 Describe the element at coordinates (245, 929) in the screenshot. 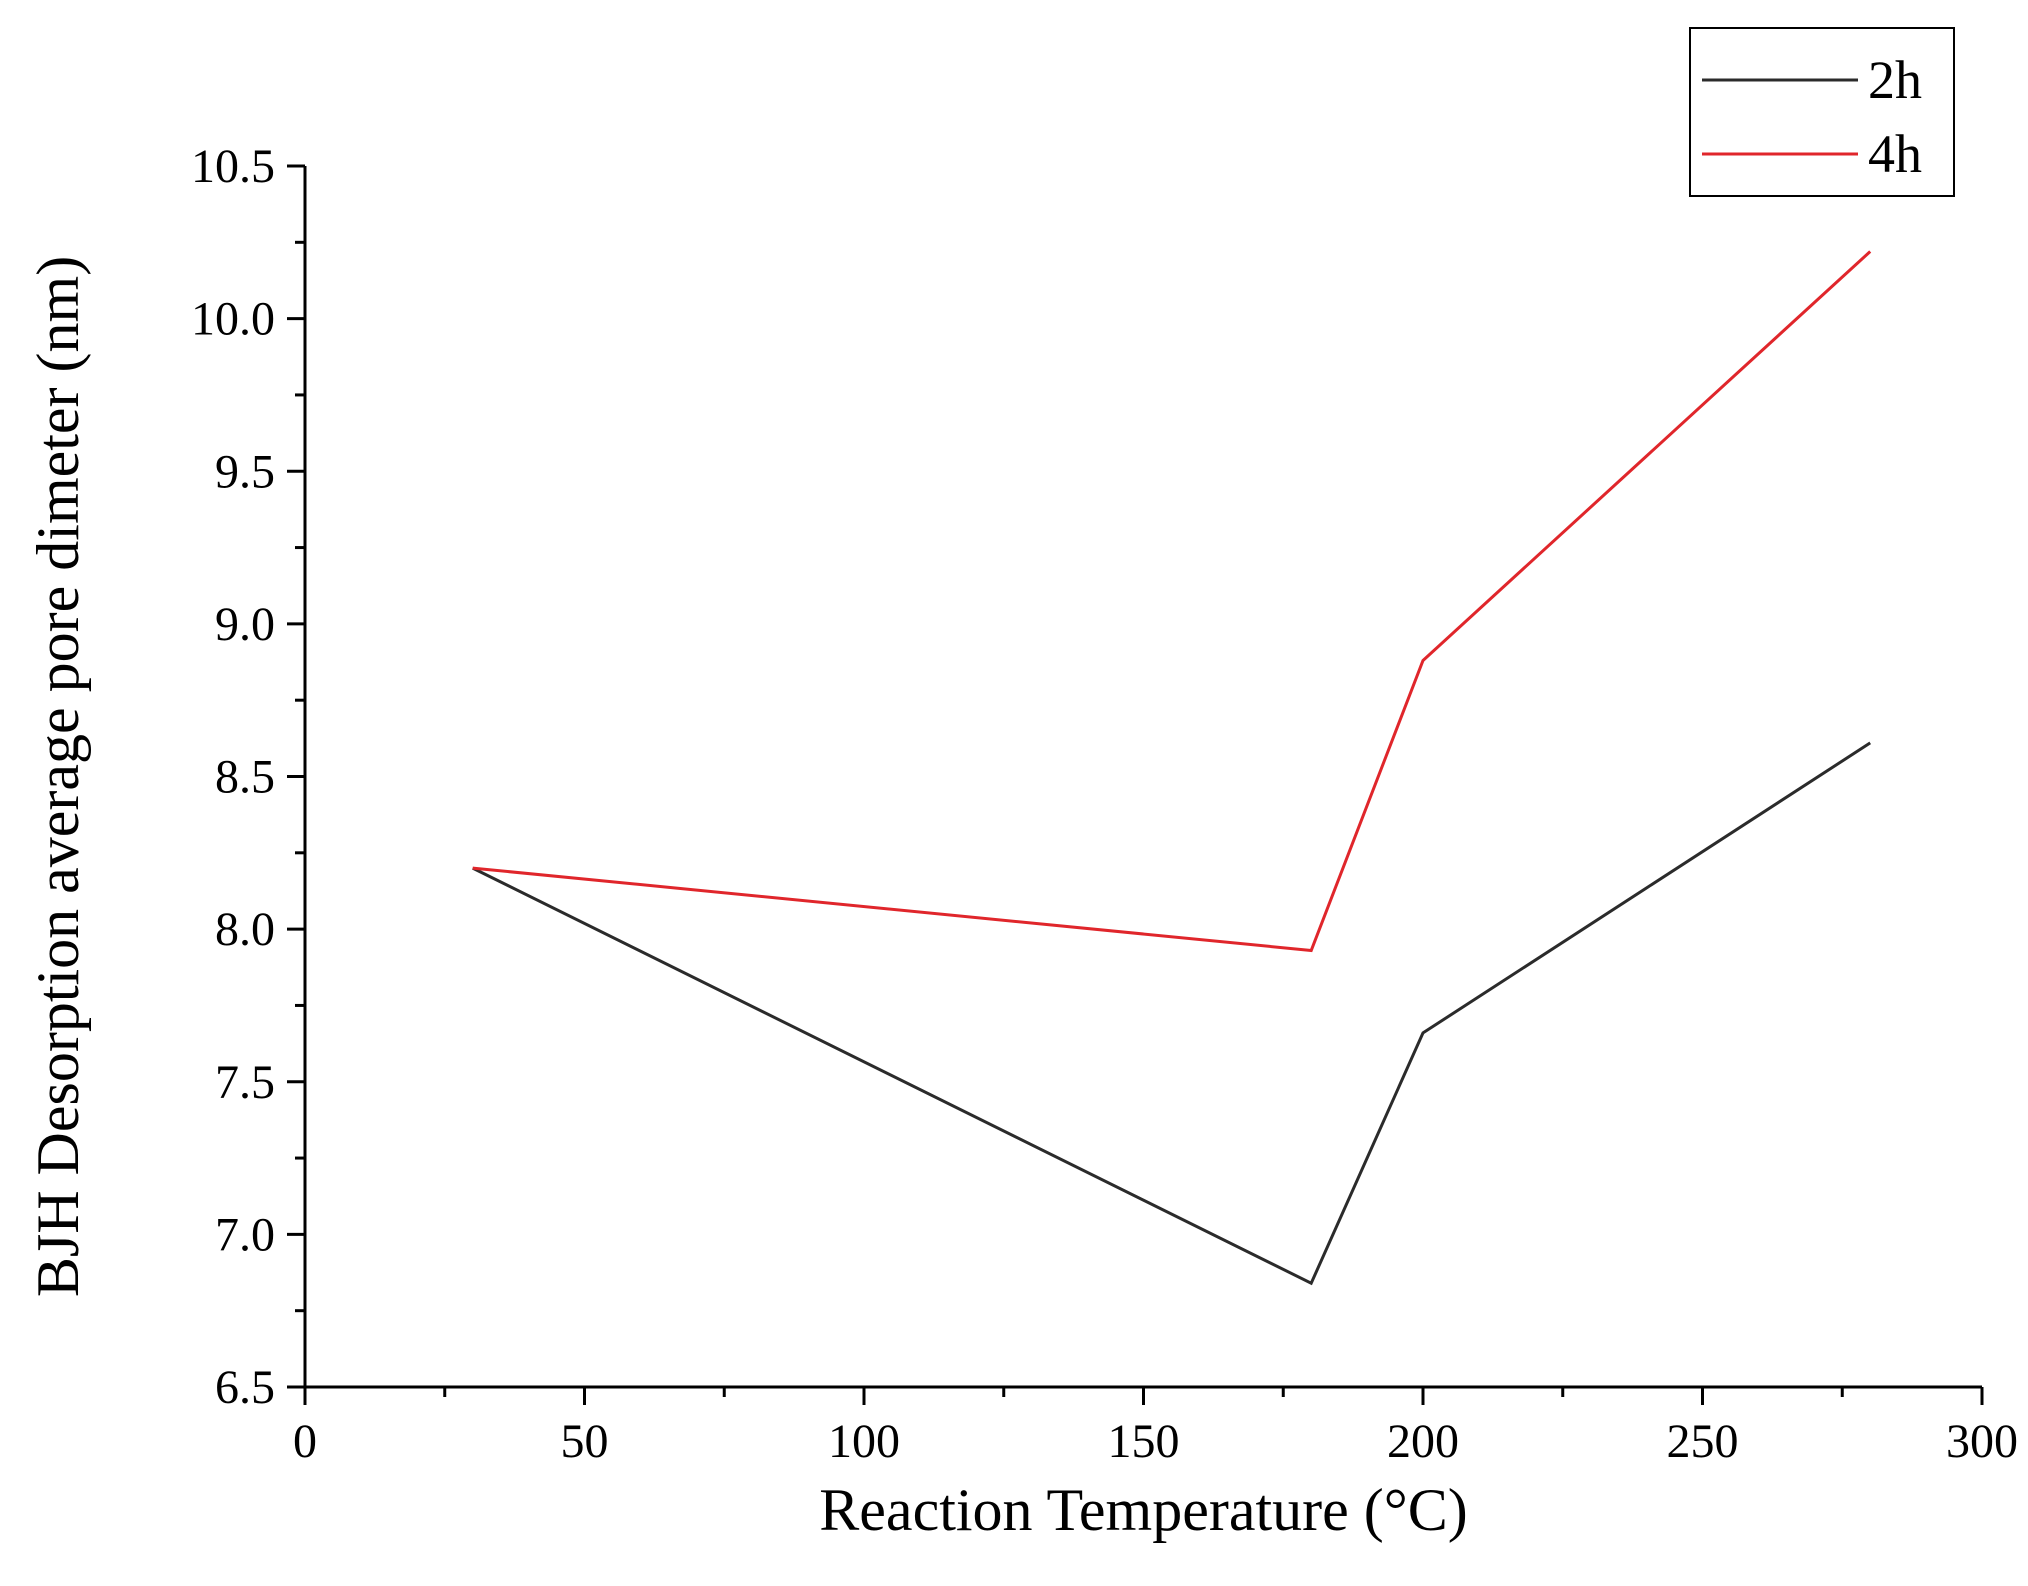

I see `y-tick-label: 8.0` at that location.